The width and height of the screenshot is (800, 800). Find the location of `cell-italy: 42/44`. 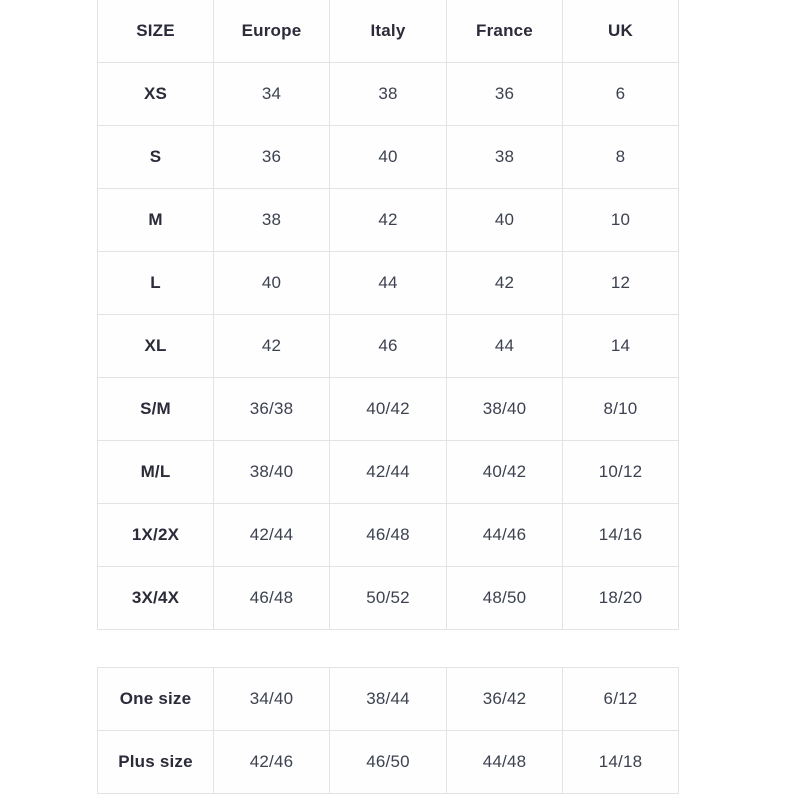

cell-italy: 42/44 is located at coordinates (388, 472).